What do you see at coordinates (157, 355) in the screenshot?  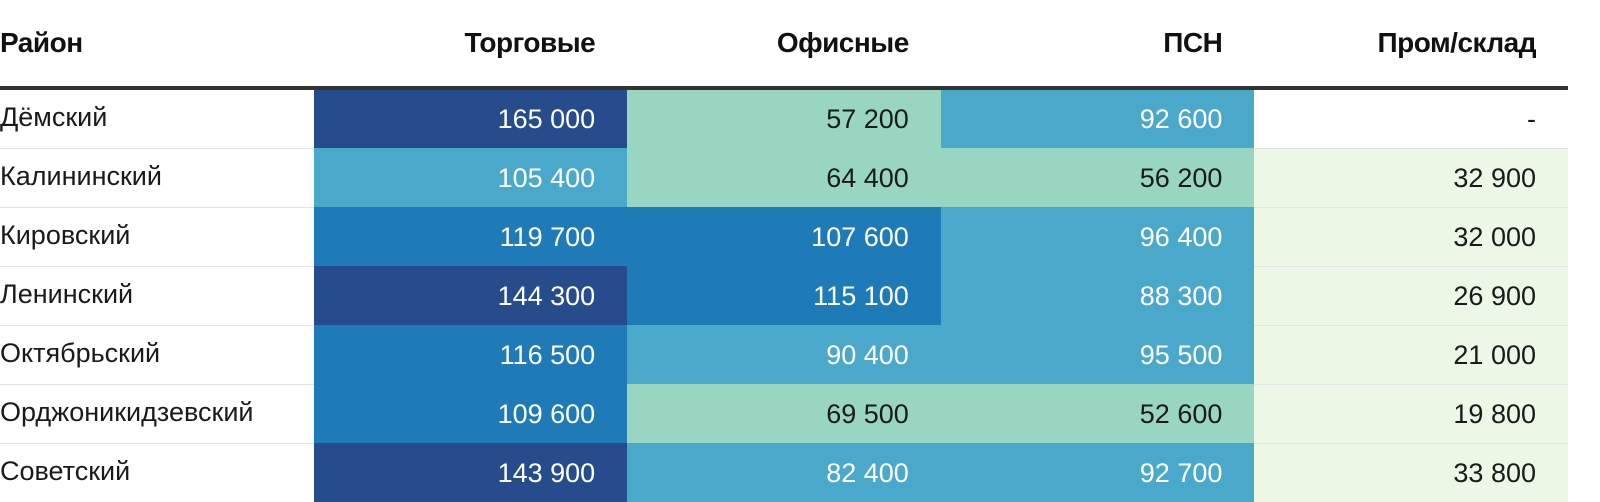 I see `row-label: Октябрьский` at bounding box center [157, 355].